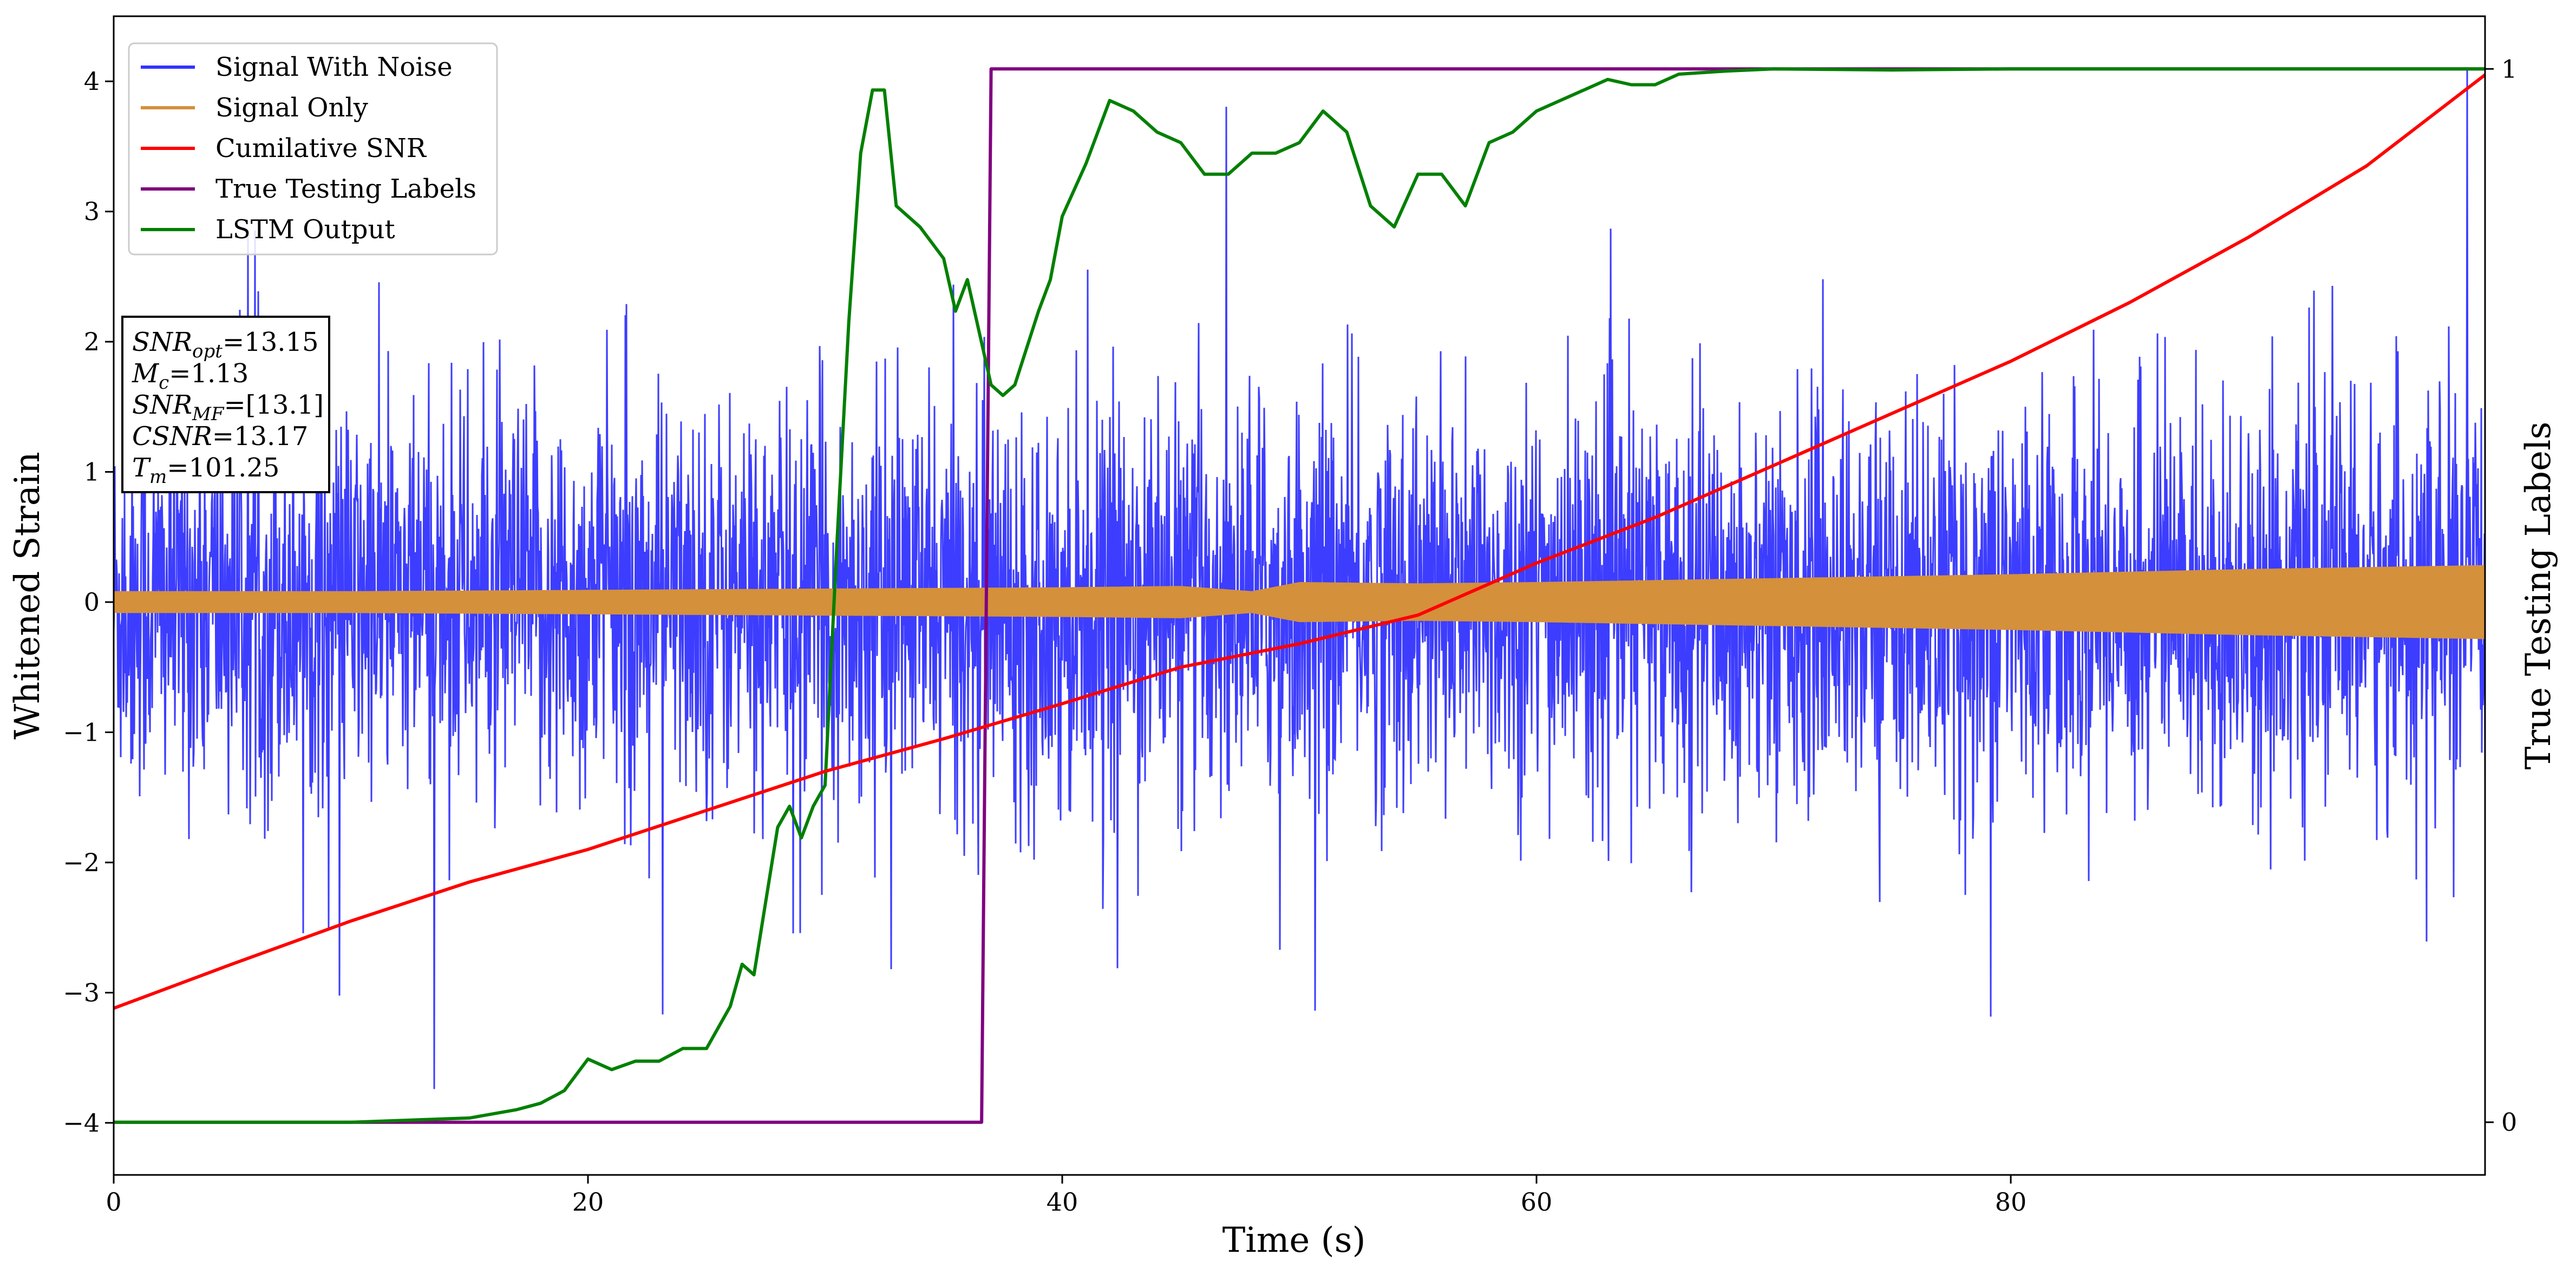 The width and height of the screenshot is (2576, 1274). I want to click on y-tick-label-4: 4, so click(92, 81).